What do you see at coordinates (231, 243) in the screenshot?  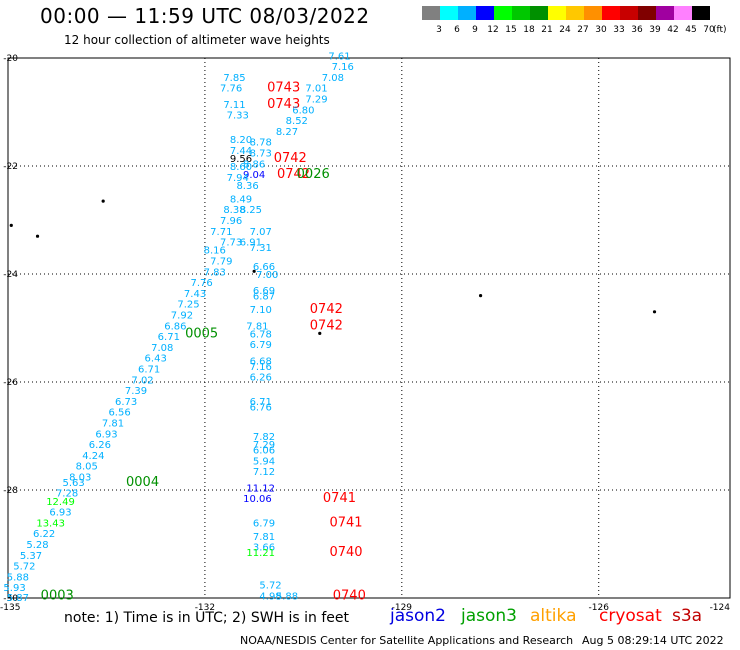 I see `wave-height-label: 7.73` at bounding box center [231, 243].